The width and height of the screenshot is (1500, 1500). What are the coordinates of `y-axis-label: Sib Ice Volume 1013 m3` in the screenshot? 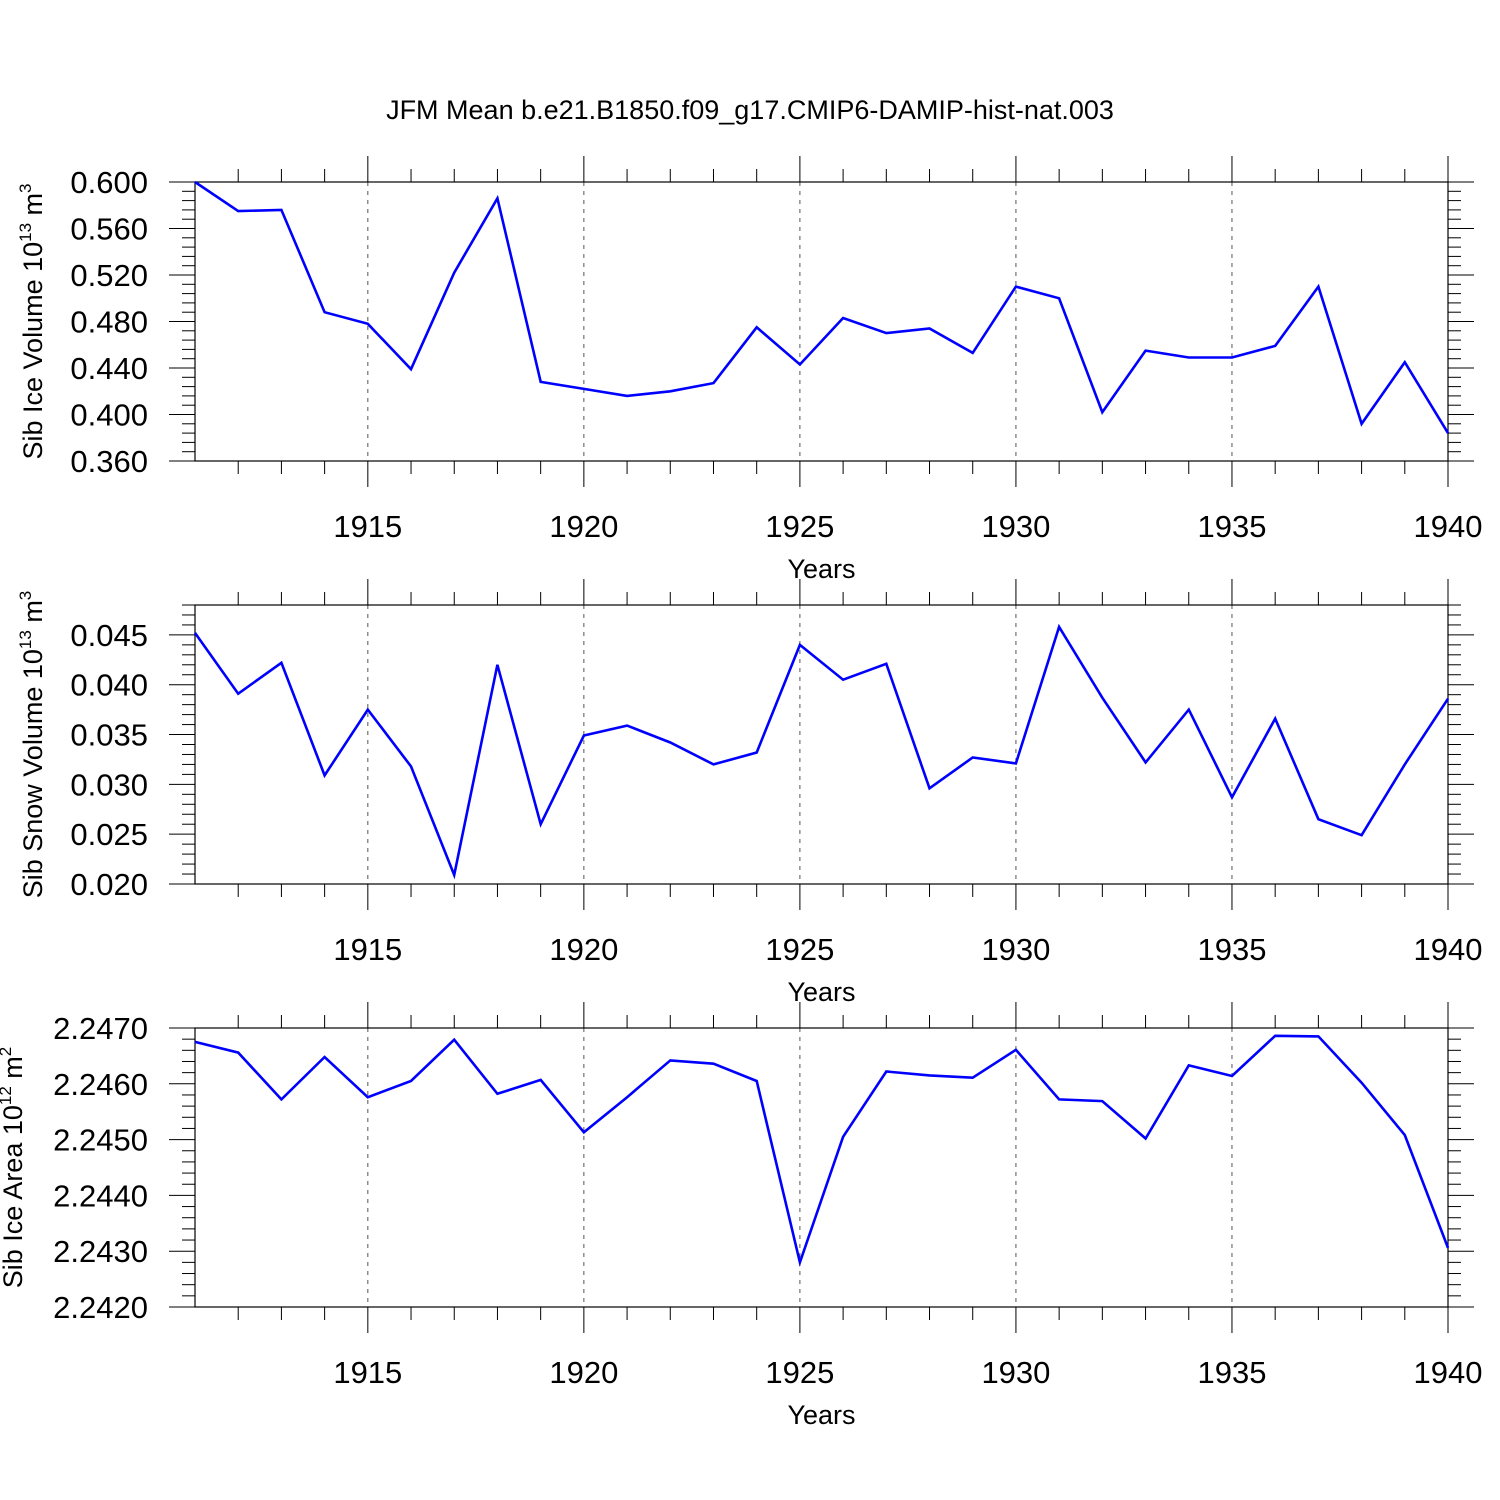 It's located at (32, 321).